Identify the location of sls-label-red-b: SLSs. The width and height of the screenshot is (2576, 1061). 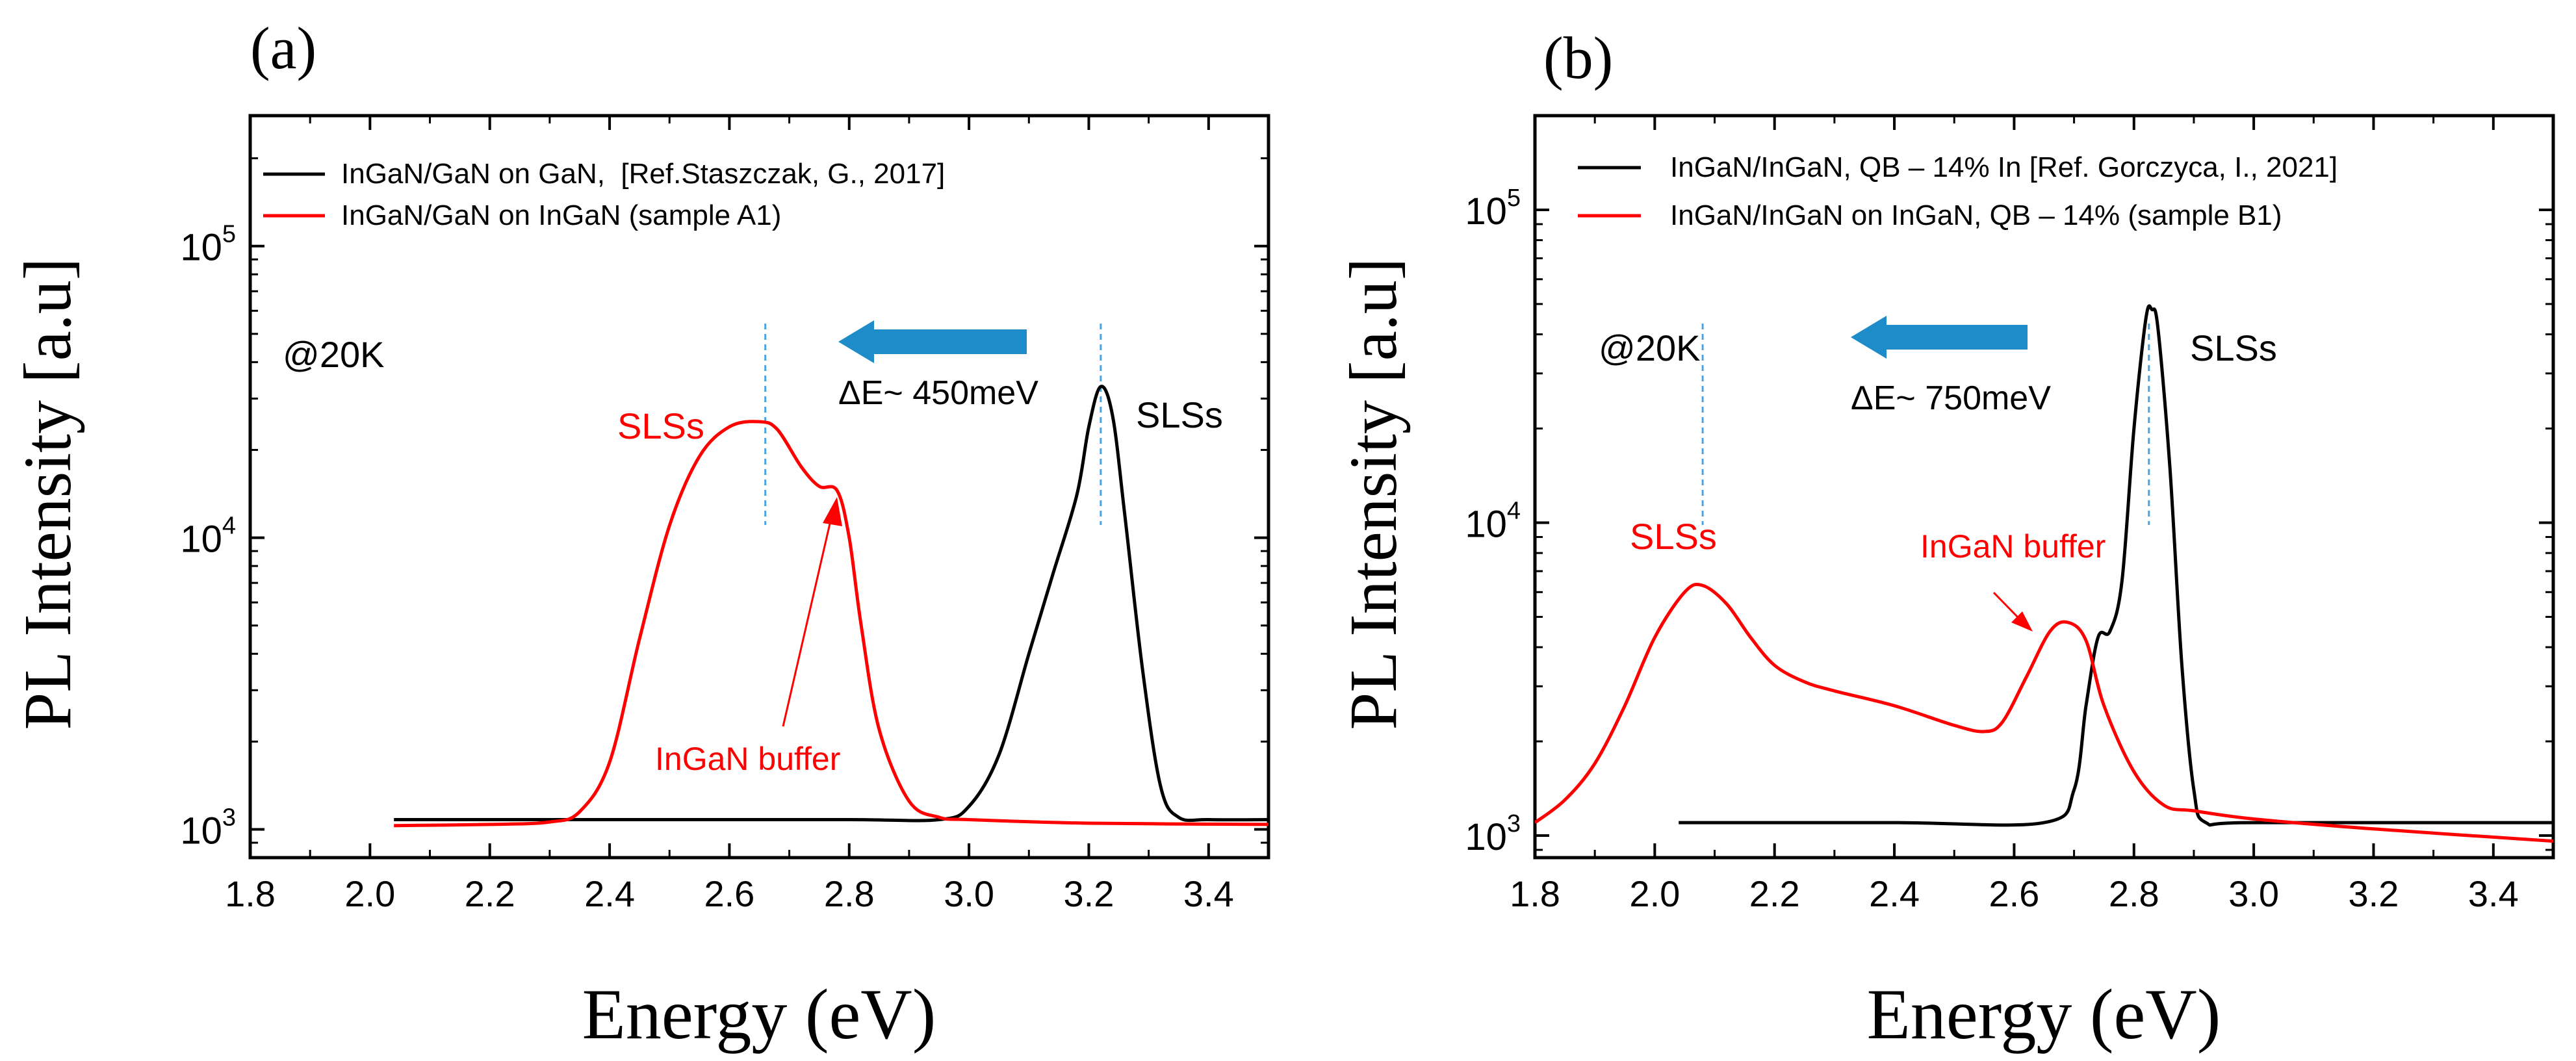
(1673, 536).